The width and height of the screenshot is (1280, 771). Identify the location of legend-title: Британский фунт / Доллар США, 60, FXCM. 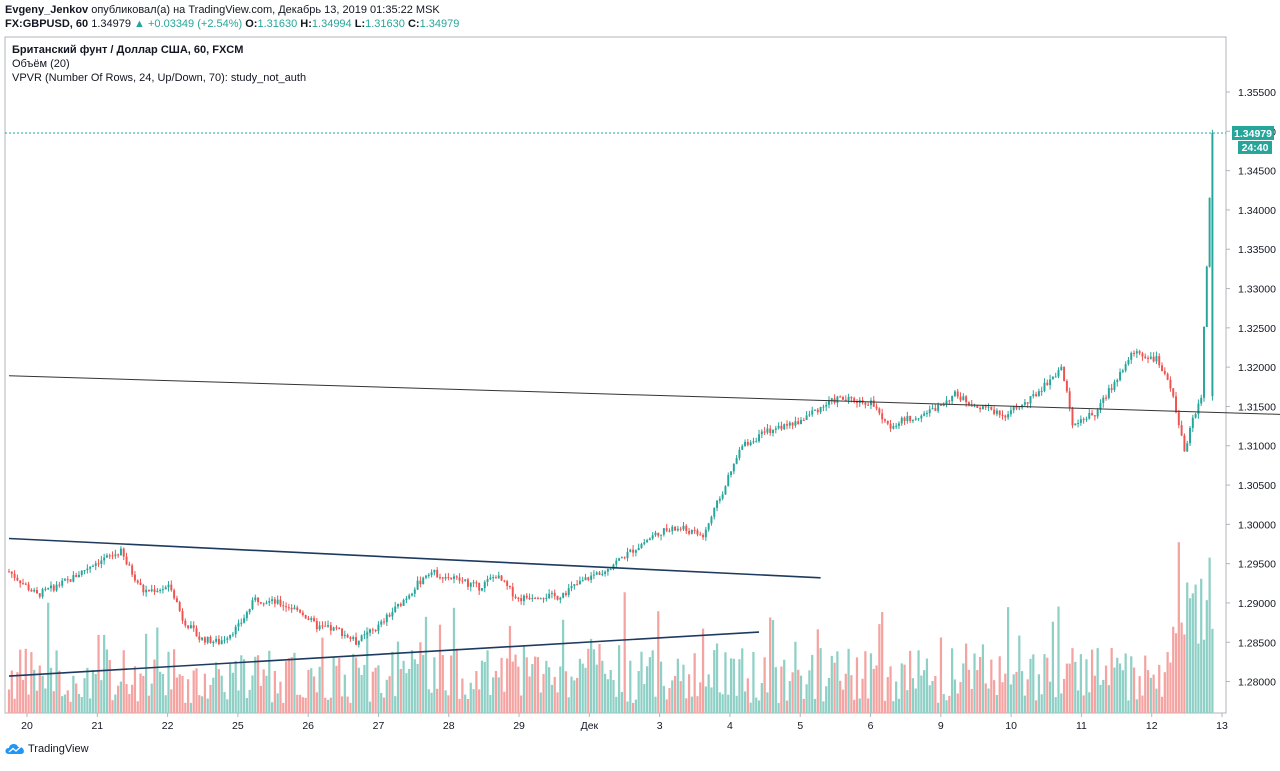
(128, 50).